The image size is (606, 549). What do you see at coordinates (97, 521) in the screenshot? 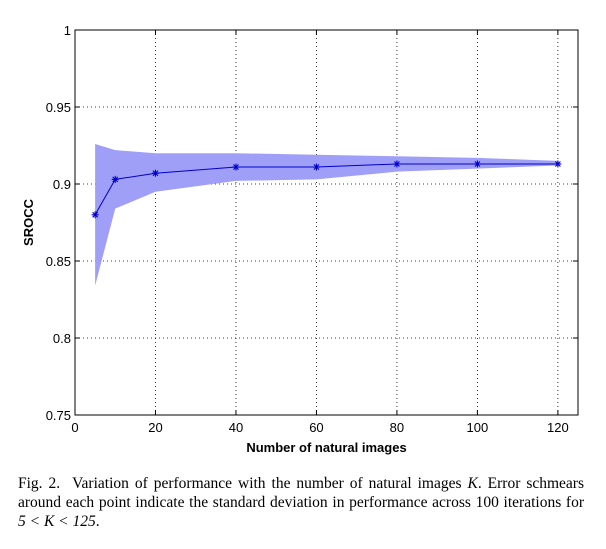
I see `caption-end: .` at bounding box center [97, 521].